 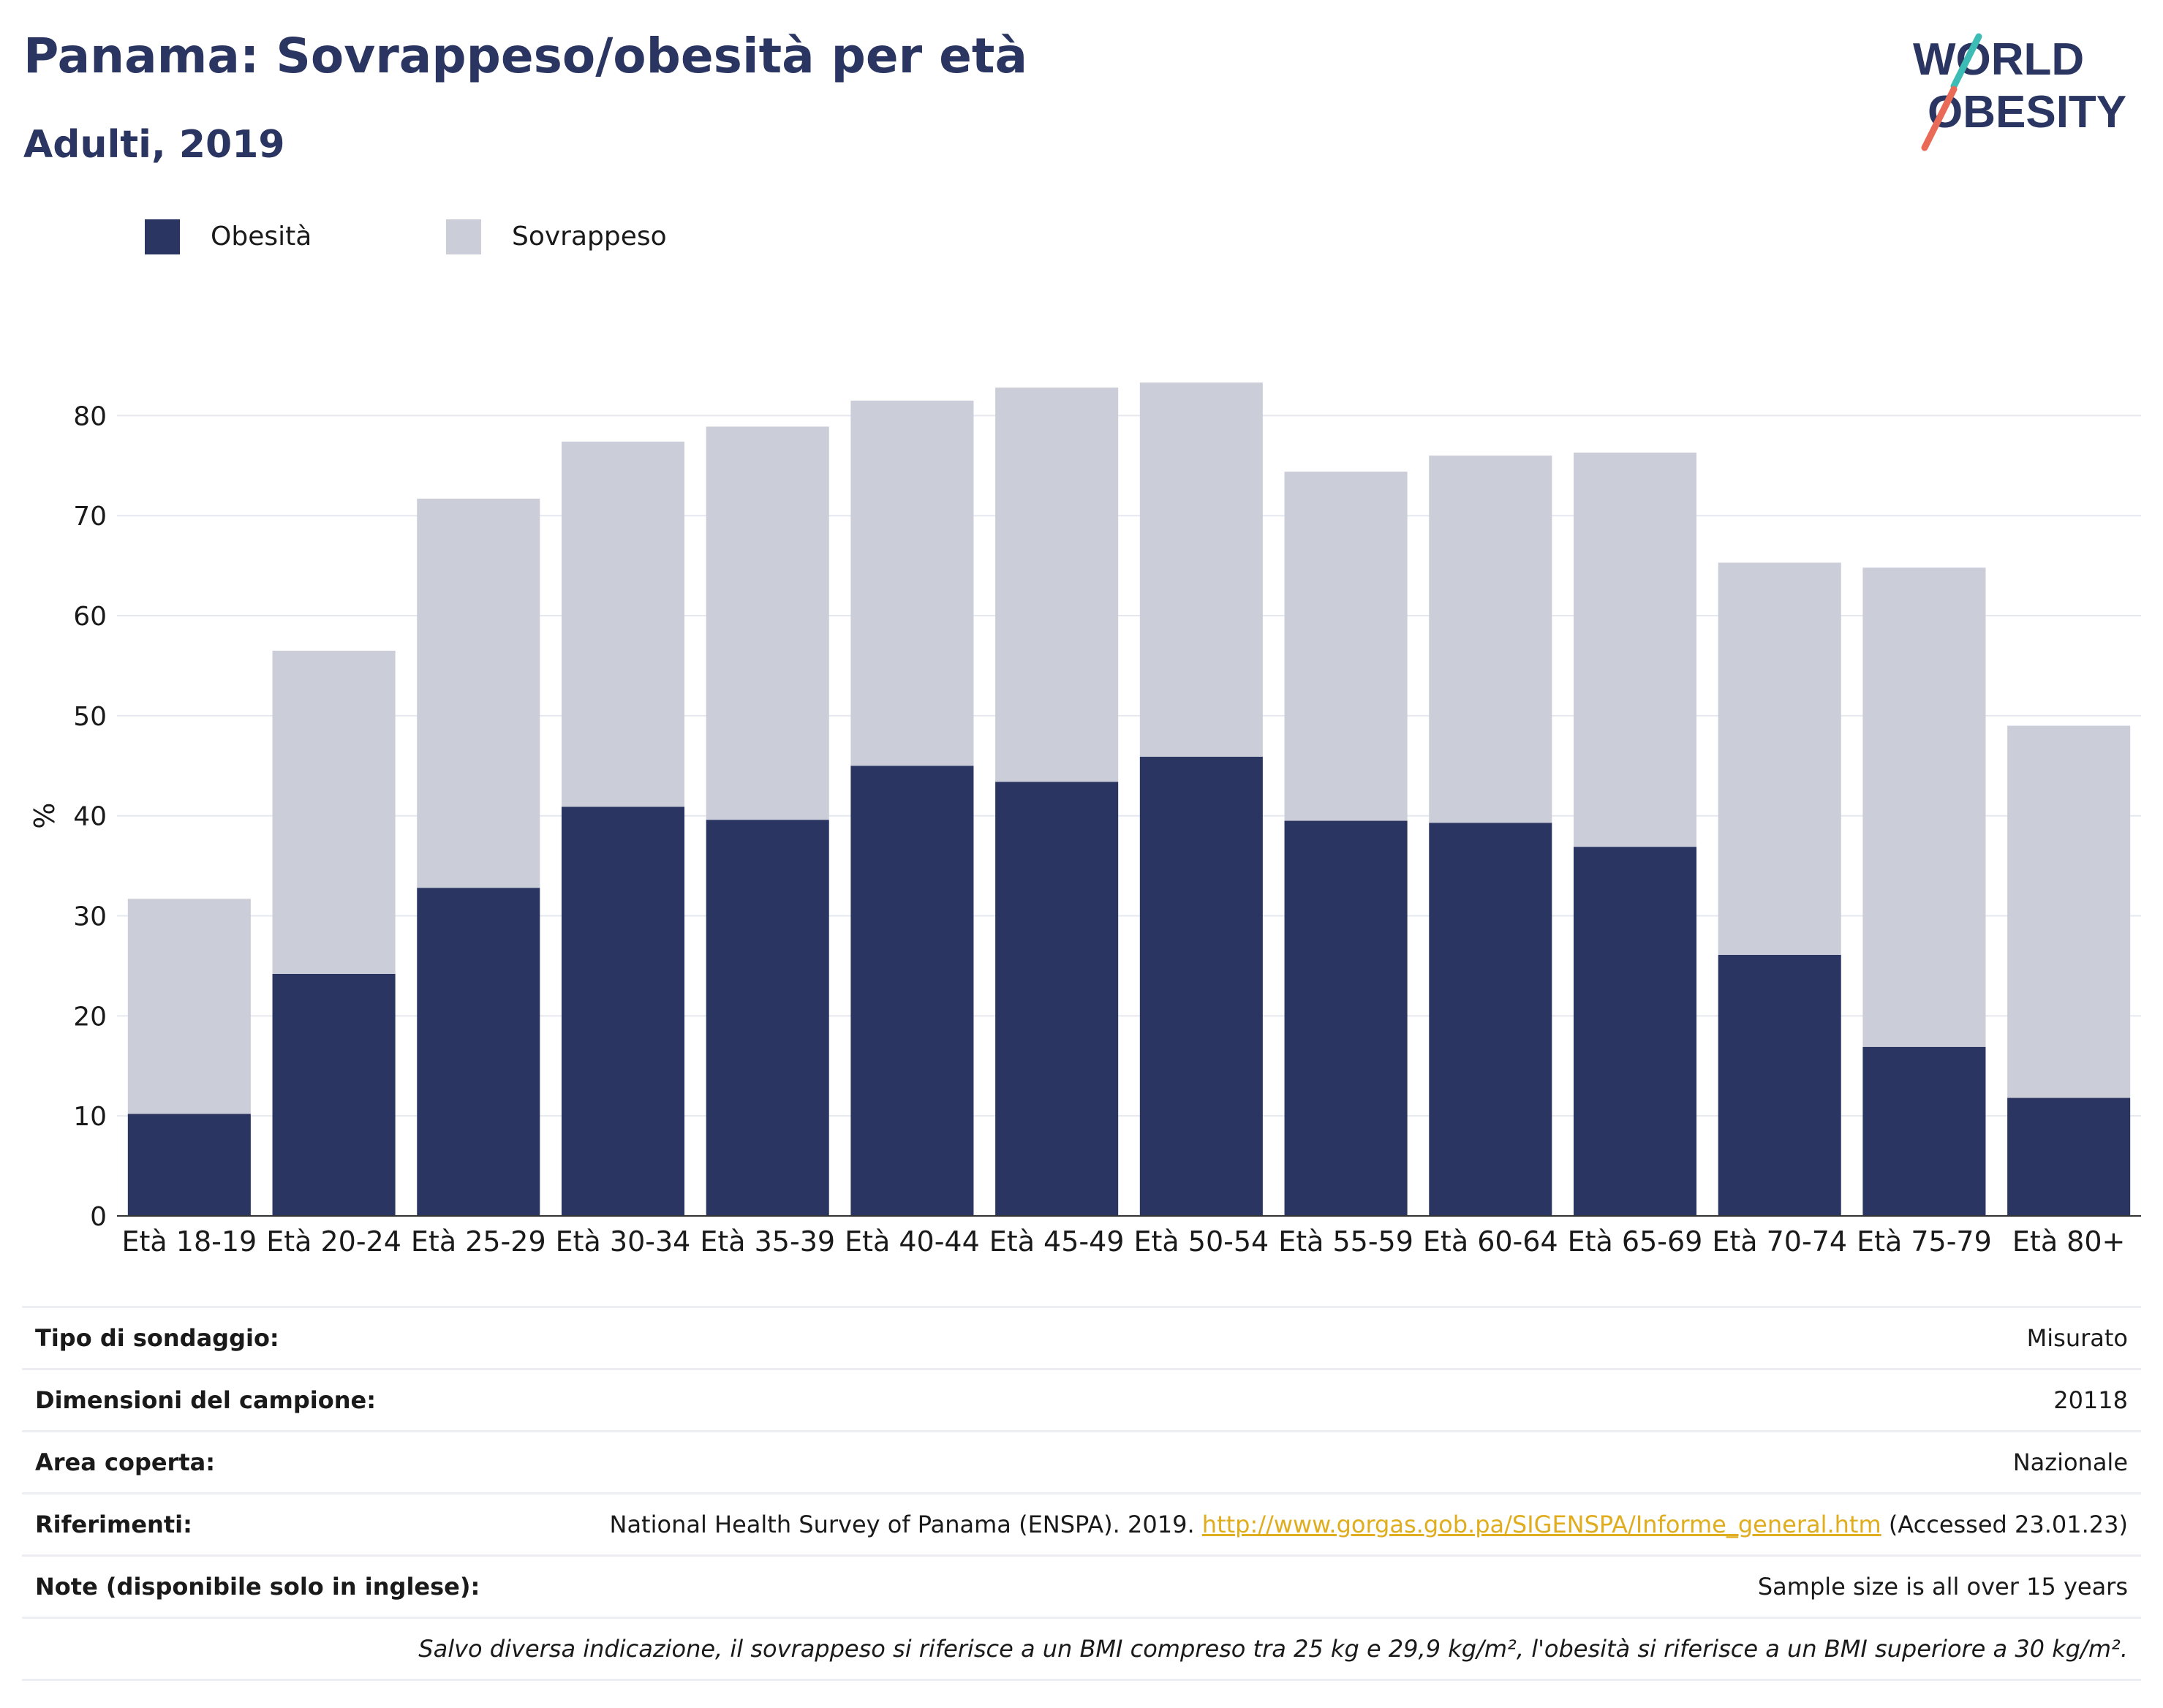 What do you see at coordinates (912, 1241) in the screenshot?
I see `x-tick-label: Età 40-44` at bounding box center [912, 1241].